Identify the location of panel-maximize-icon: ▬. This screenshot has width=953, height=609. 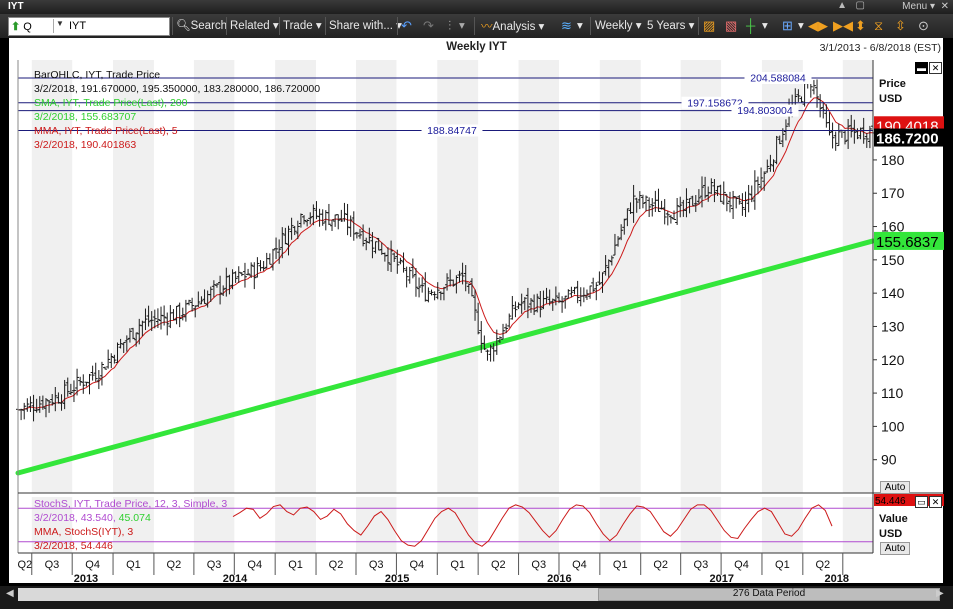
(921, 68).